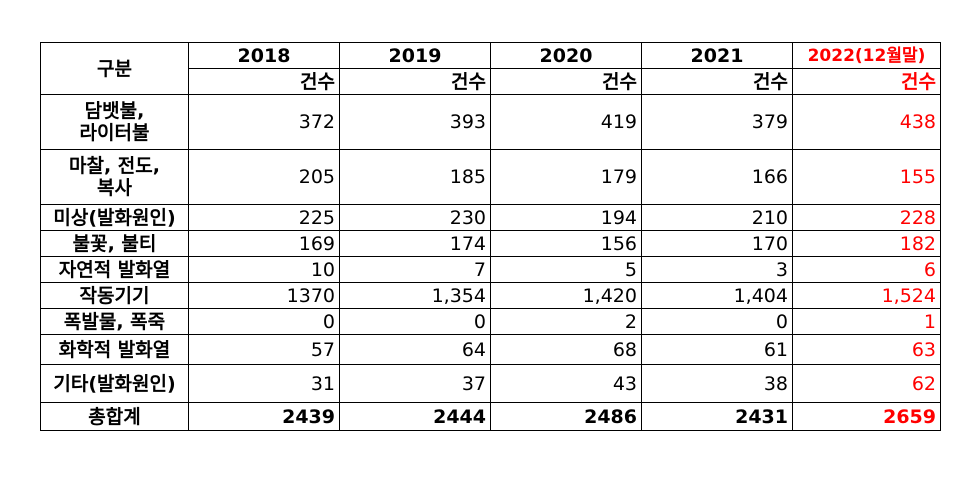 The image size is (980, 486). I want to click on table-cell-highlight: 63, so click(866, 349).